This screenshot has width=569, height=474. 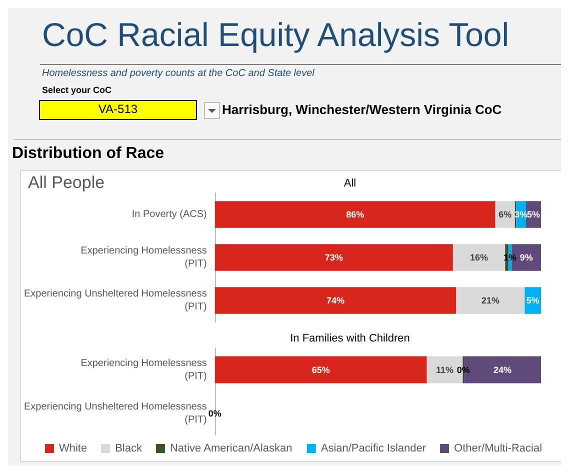 I want to click on text: Distribution of Race, so click(x=88, y=154).